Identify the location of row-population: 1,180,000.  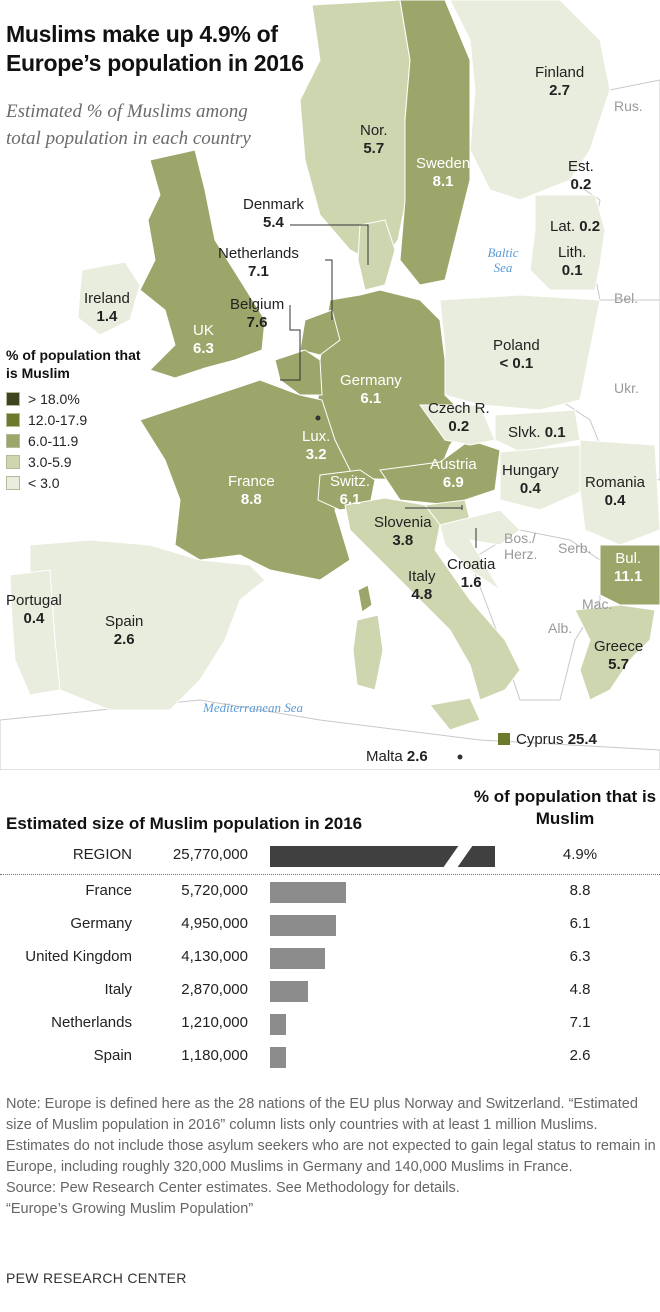
(214, 1055).